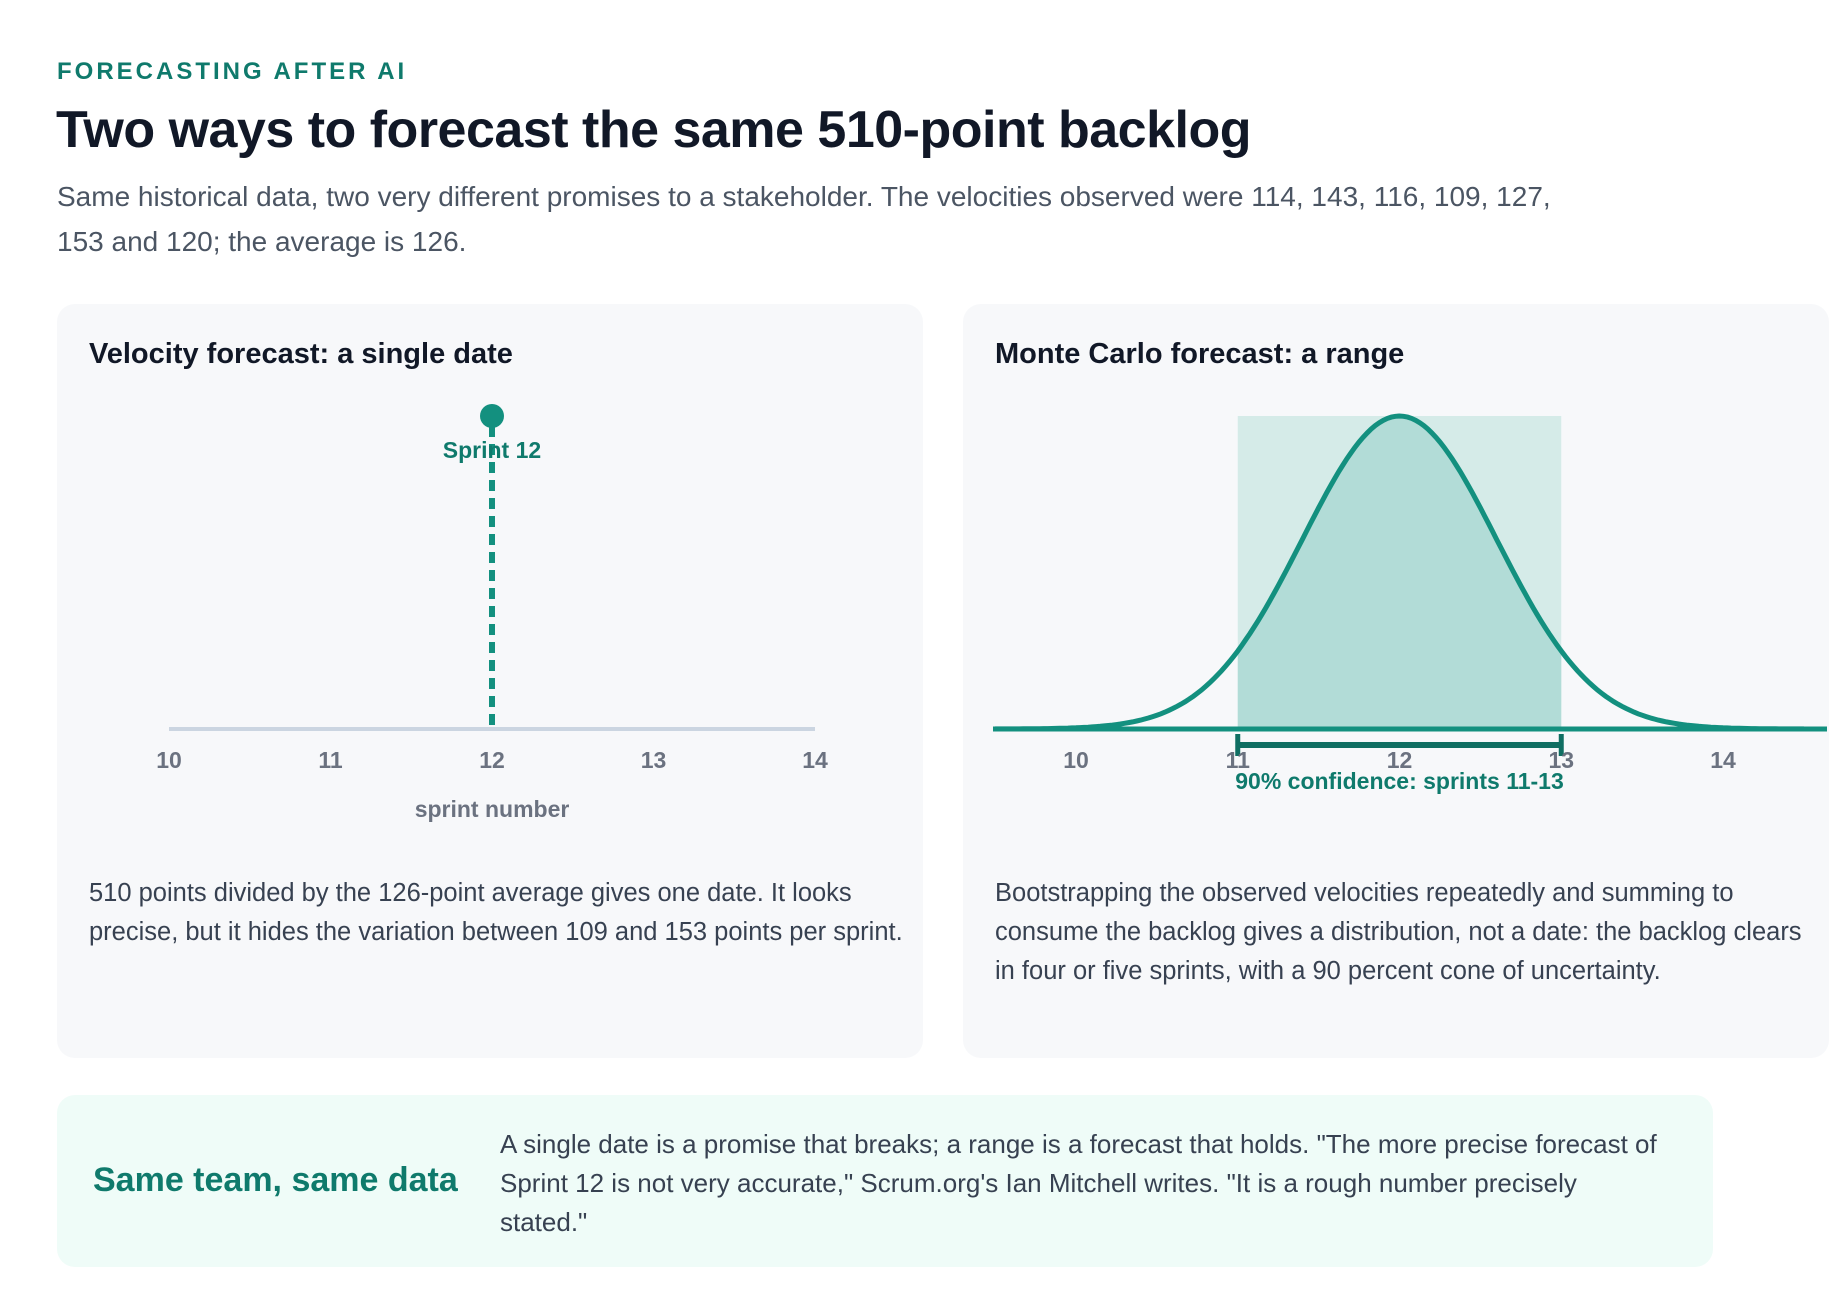 Image resolution: width=1840 pixels, height=1292 pixels. What do you see at coordinates (1399, 745) in the screenshot?
I see `confidence-interval-bar` at bounding box center [1399, 745].